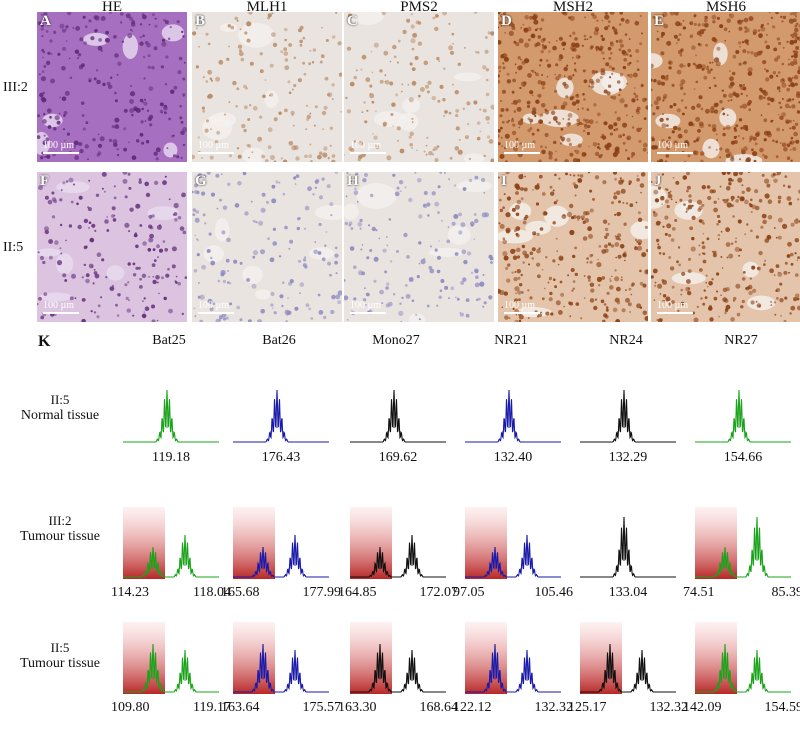  Describe the element at coordinates (267, 247) in the screenshot. I see `ihc-image-g: G 100 µm` at that location.